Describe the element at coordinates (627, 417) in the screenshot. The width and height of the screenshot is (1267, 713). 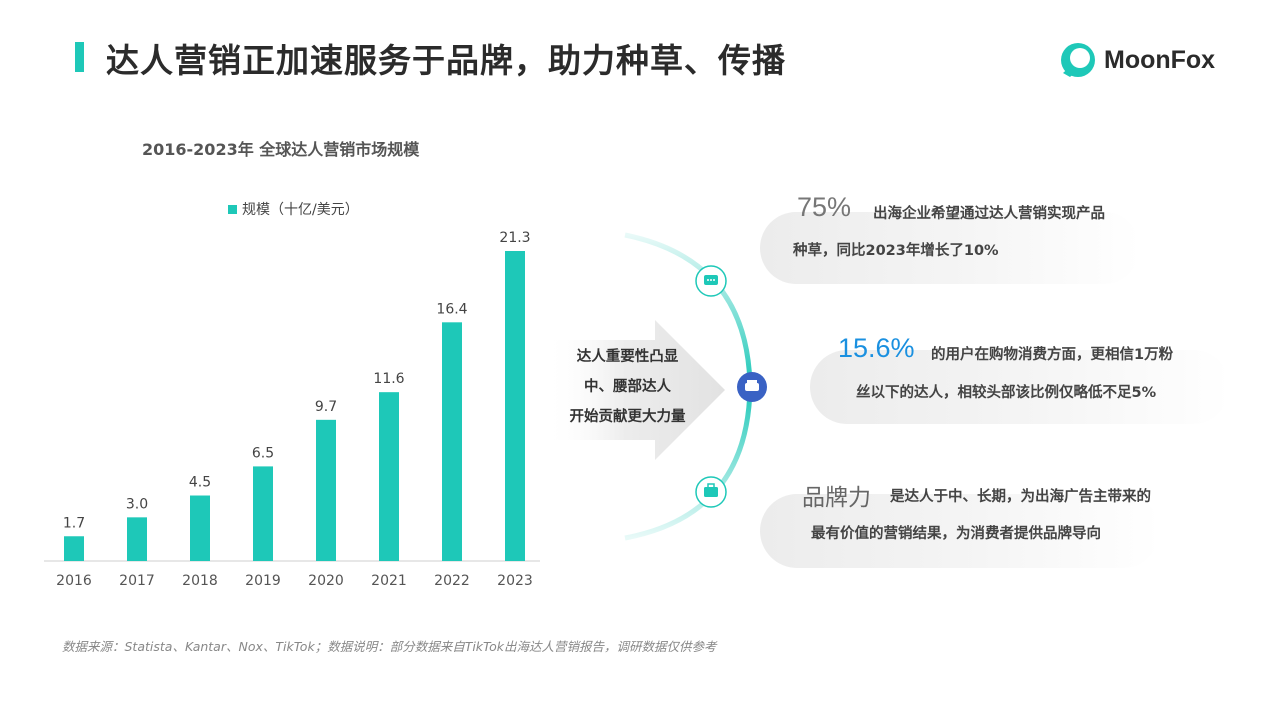
I see `arrow-line-3: 开始贡献更大力量` at that location.